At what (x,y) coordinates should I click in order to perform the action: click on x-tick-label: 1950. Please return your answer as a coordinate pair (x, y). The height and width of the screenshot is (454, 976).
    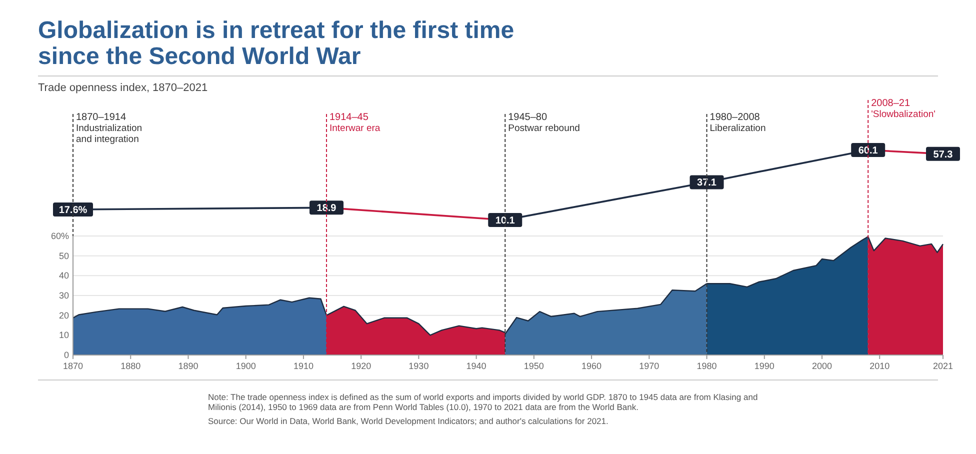
    Looking at the image, I should click on (534, 366).